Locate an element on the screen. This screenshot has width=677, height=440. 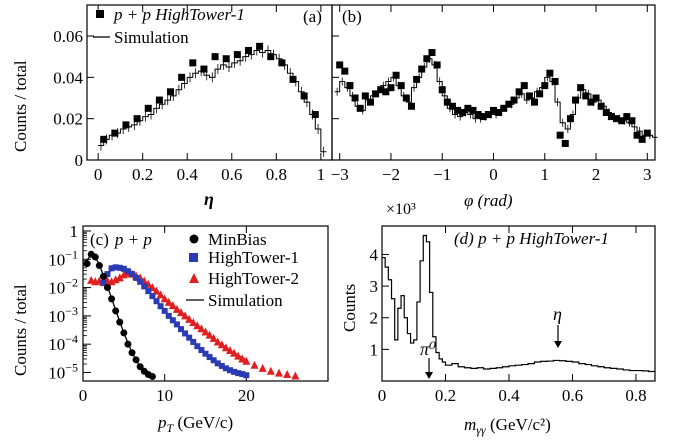
panel-d-data is located at coordinates (518, 303).